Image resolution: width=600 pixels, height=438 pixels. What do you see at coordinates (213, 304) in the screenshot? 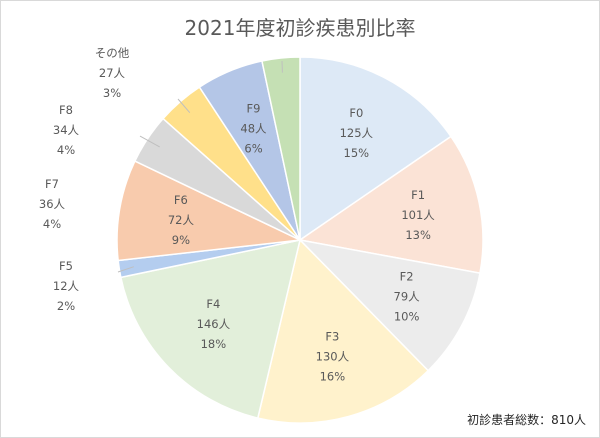
I see `data-label-f4-category: F4` at bounding box center [213, 304].